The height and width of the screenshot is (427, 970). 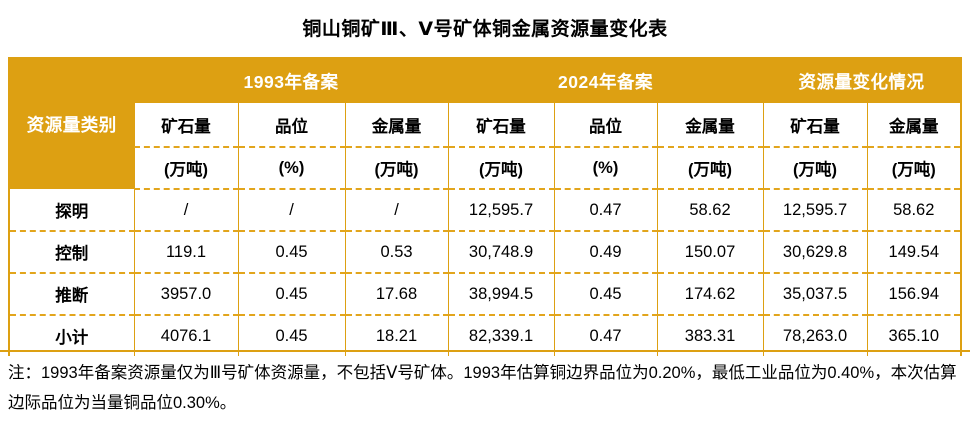 I want to click on page-title: 铜山铜矿Ⅲ、Ⅴ号矿体铜金属资源量变化表, so click(x=485, y=29).